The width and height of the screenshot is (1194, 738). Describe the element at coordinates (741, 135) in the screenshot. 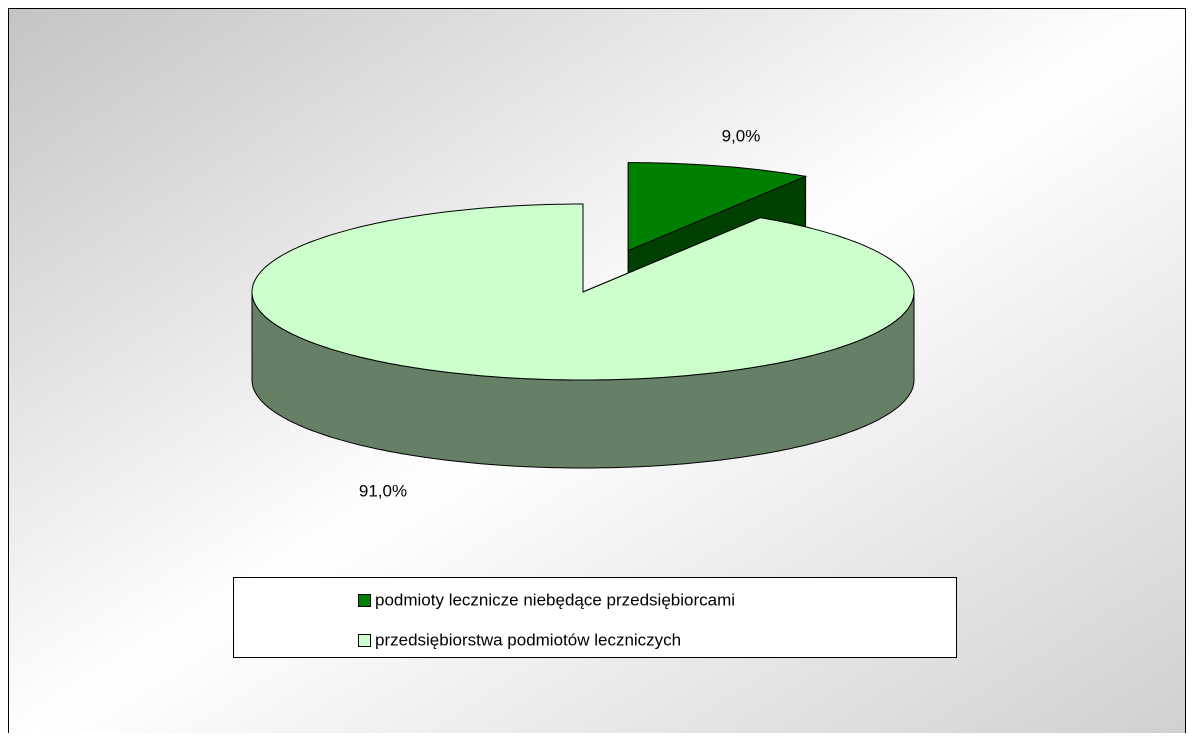

I see `data-label: 9,0%` at that location.